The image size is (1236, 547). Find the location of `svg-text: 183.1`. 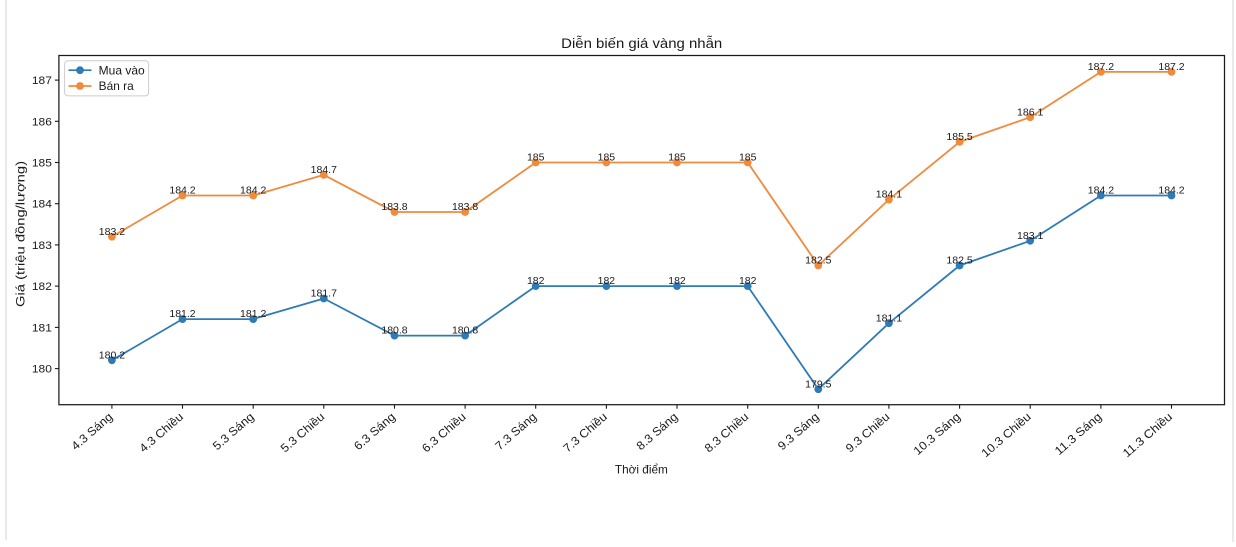

svg-text: 183.1 is located at coordinates (1030, 236).